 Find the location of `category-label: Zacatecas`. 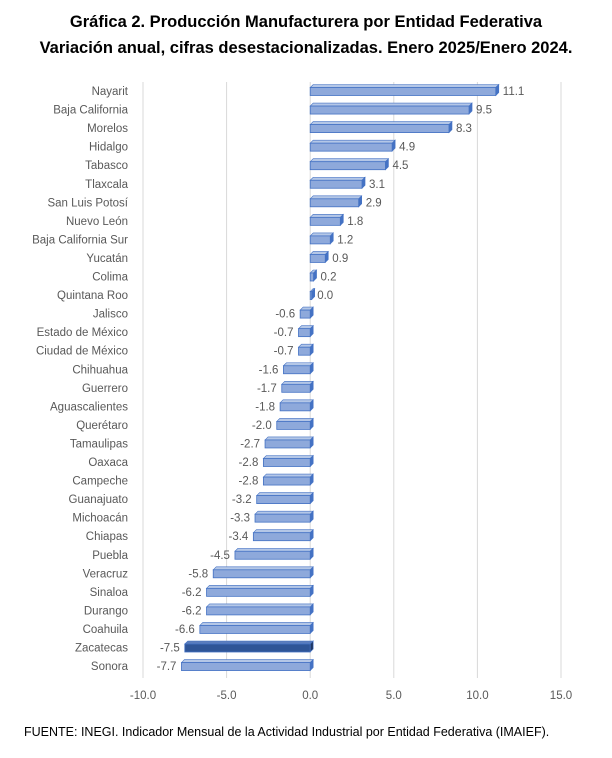

category-label: Zacatecas is located at coordinates (101, 649).